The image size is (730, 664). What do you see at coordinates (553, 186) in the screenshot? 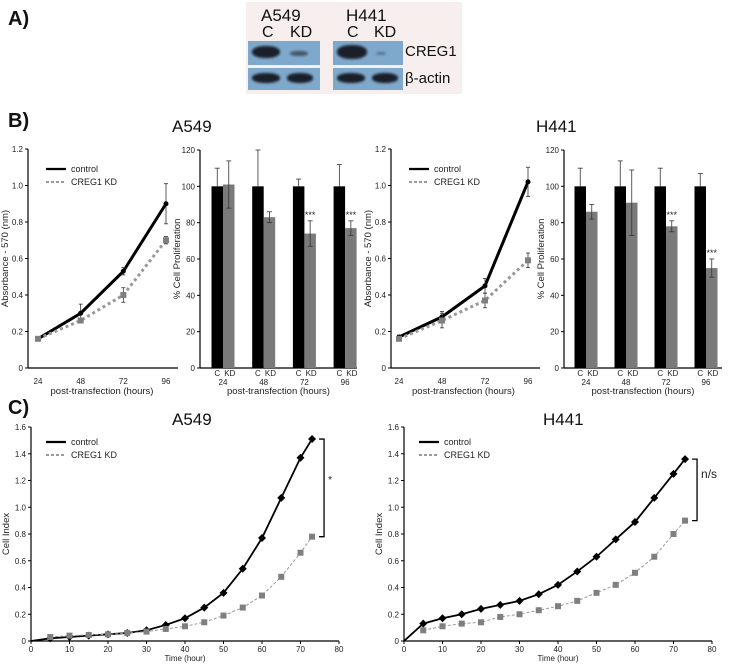
I see `y-tick-label: 100` at bounding box center [553, 186].